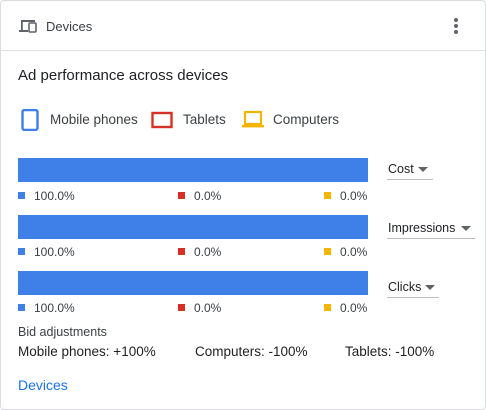  What do you see at coordinates (253, 119) in the screenshot?
I see `computer-icon` at bounding box center [253, 119].